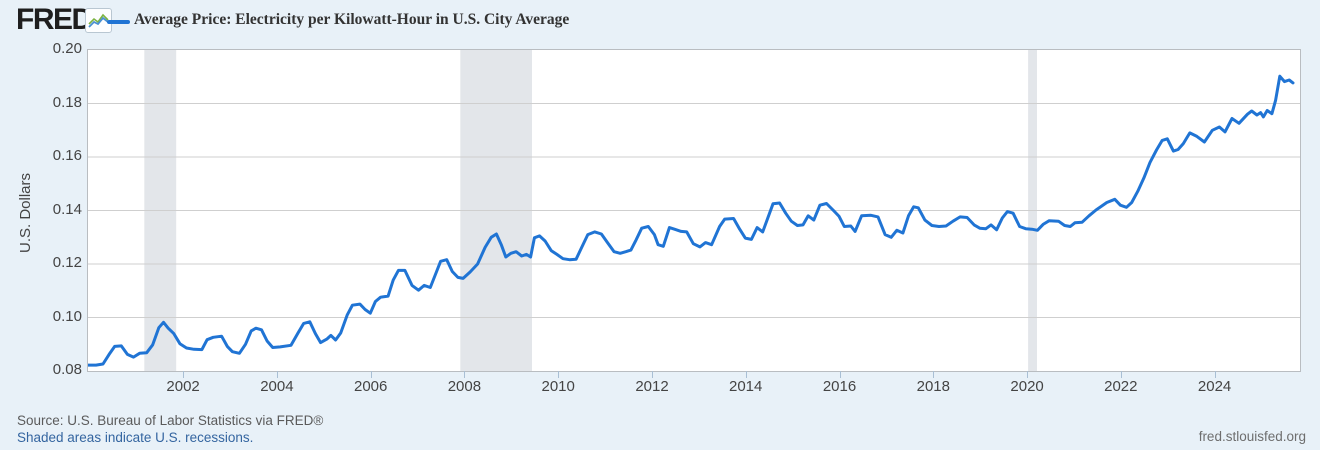  I want to click on y-axis-tick-label: 0.16, so click(67, 155).